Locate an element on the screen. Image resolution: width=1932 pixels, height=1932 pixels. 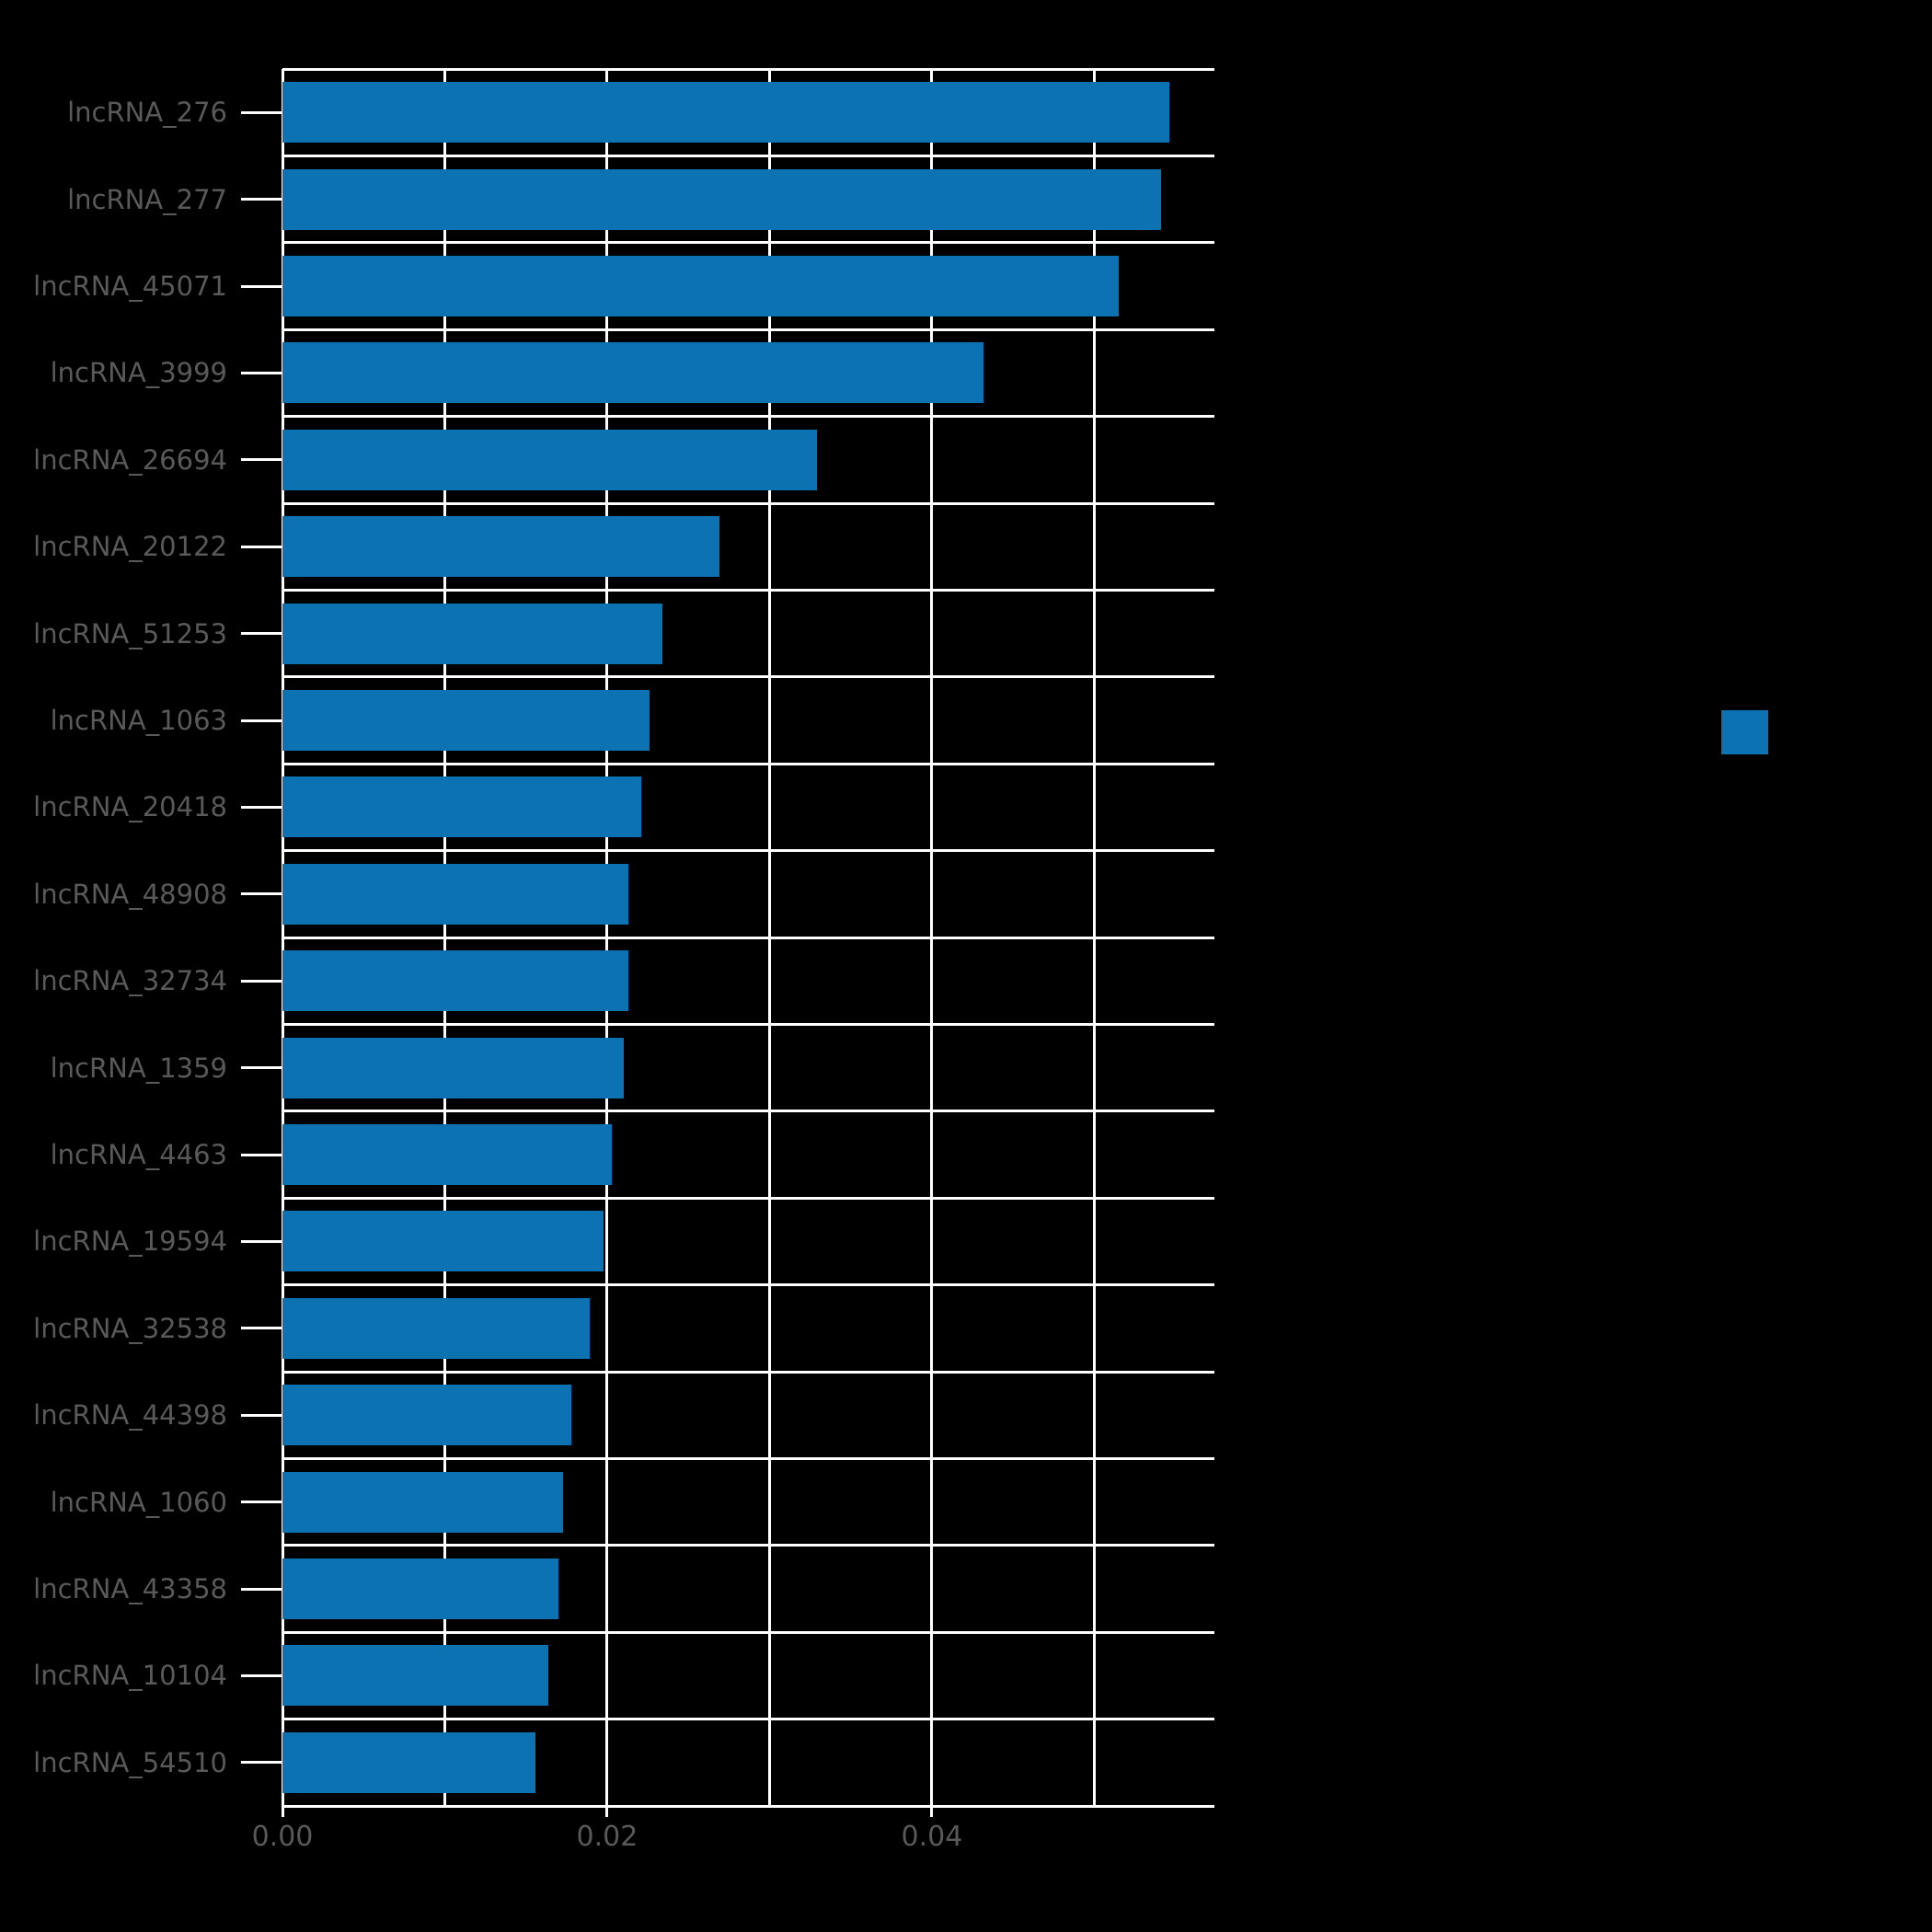
y-axis-label: lncRNA_3999 is located at coordinates (138, 373).